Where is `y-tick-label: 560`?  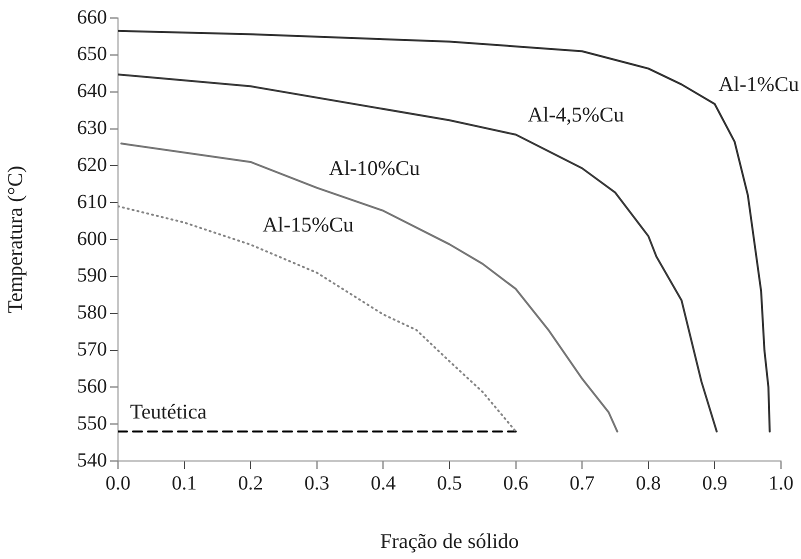 y-tick-label: 560 is located at coordinates (92, 386).